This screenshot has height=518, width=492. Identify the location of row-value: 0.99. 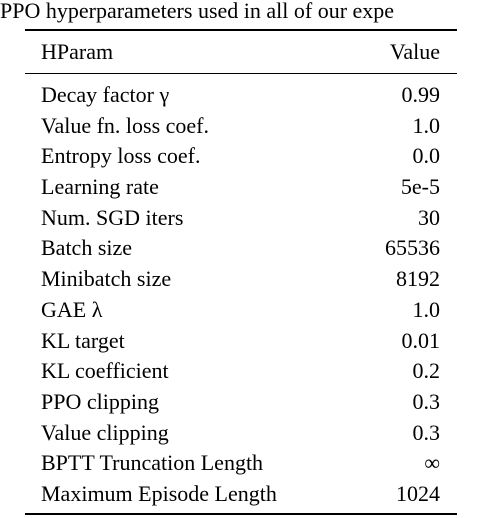
(421, 94).